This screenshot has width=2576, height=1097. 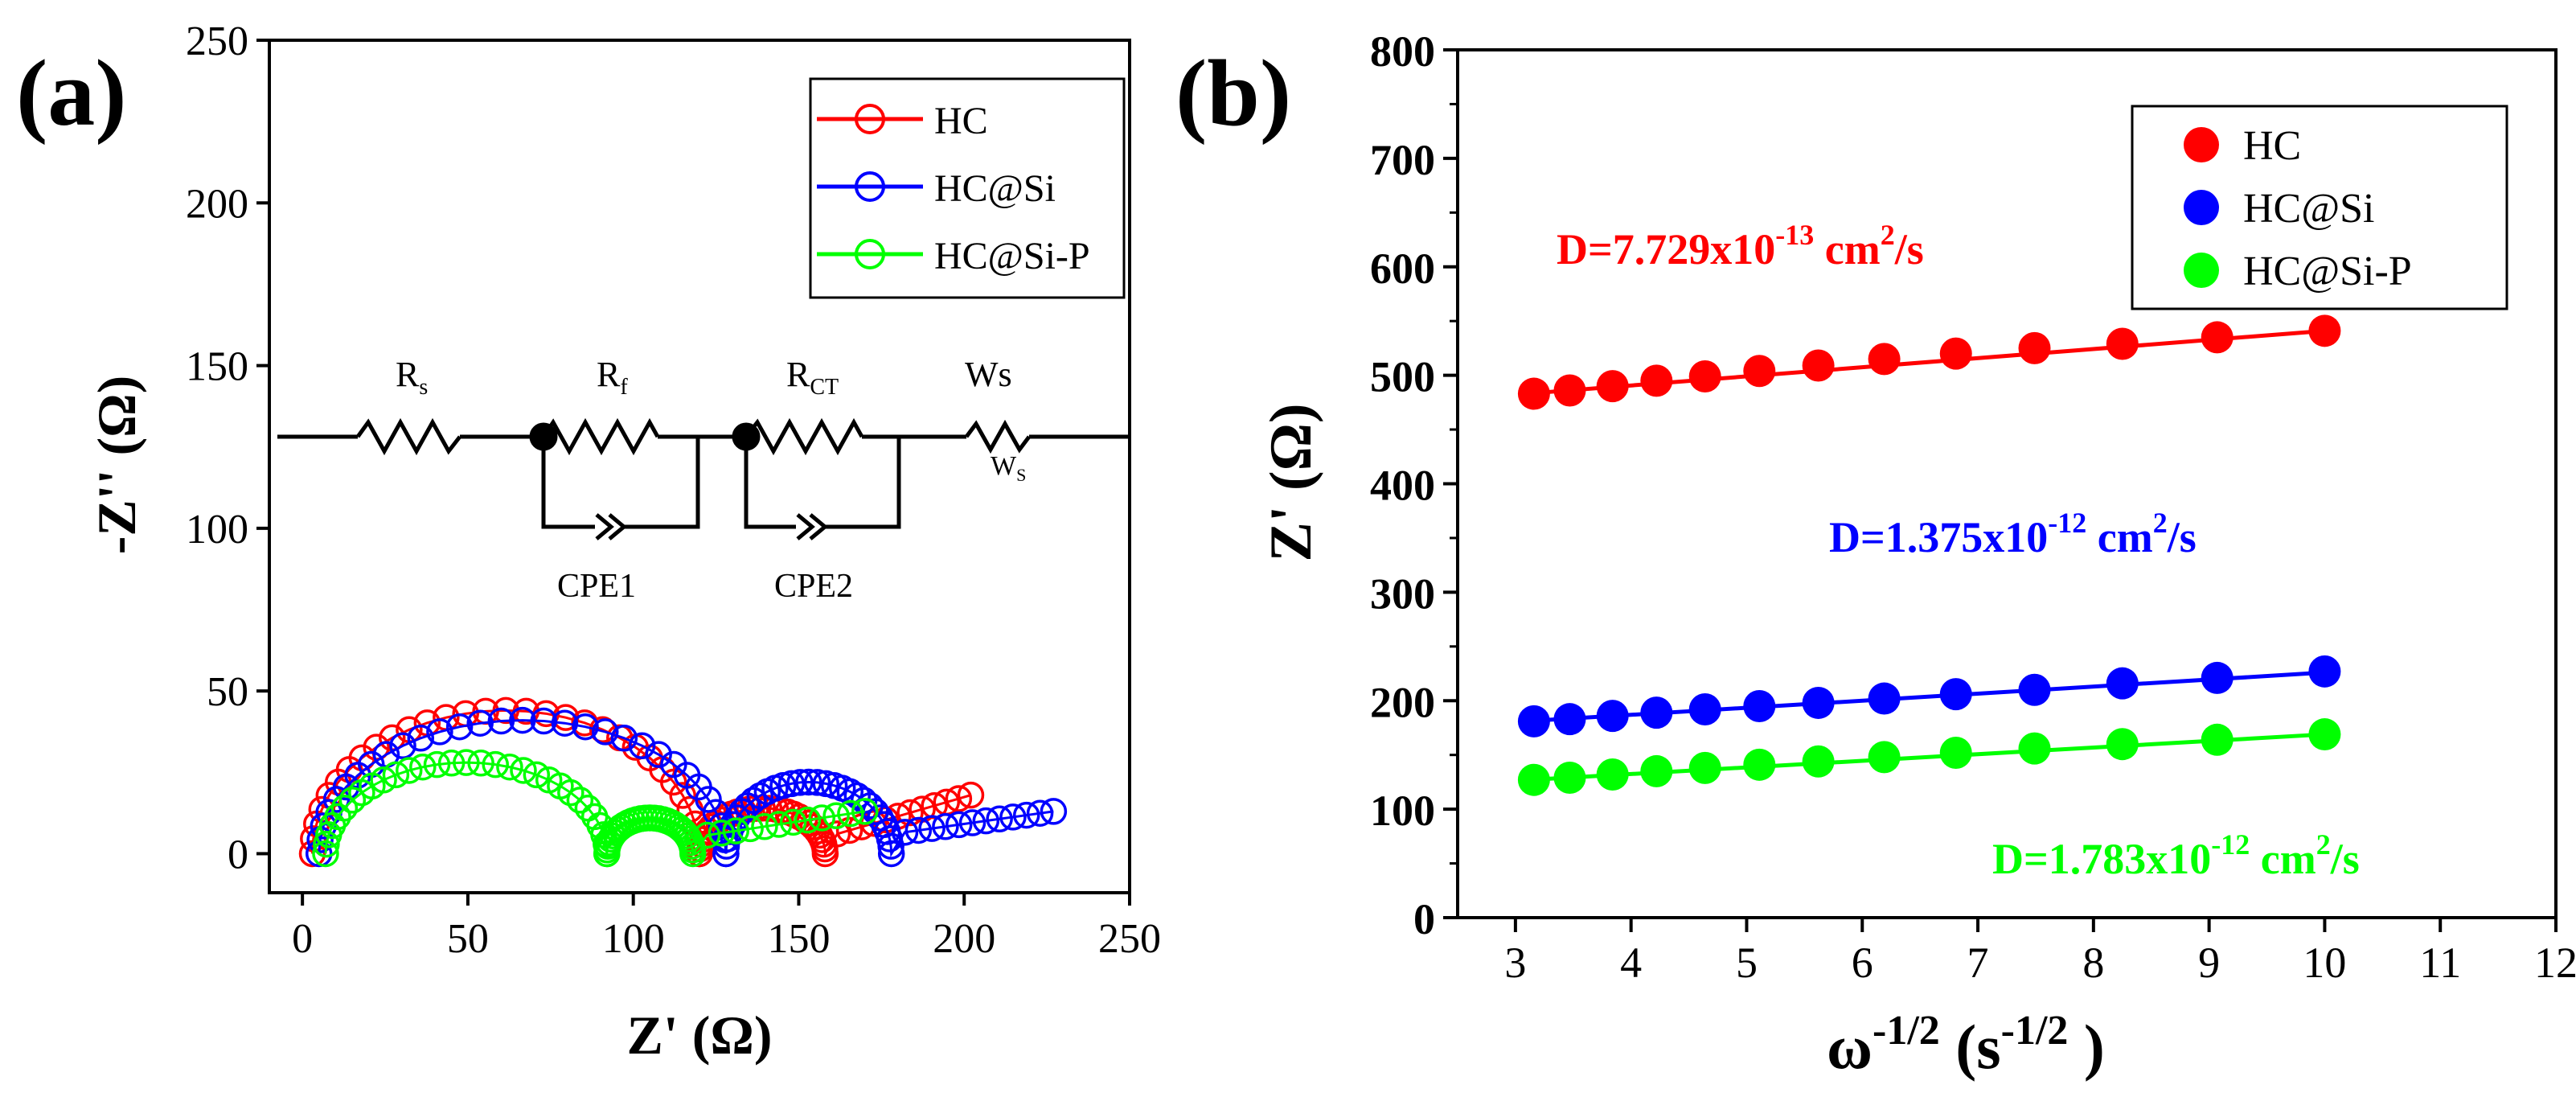 What do you see at coordinates (303, 939) in the screenshot?
I see `panel-a-x-tick-label: 0` at bounding box center [303, 939].